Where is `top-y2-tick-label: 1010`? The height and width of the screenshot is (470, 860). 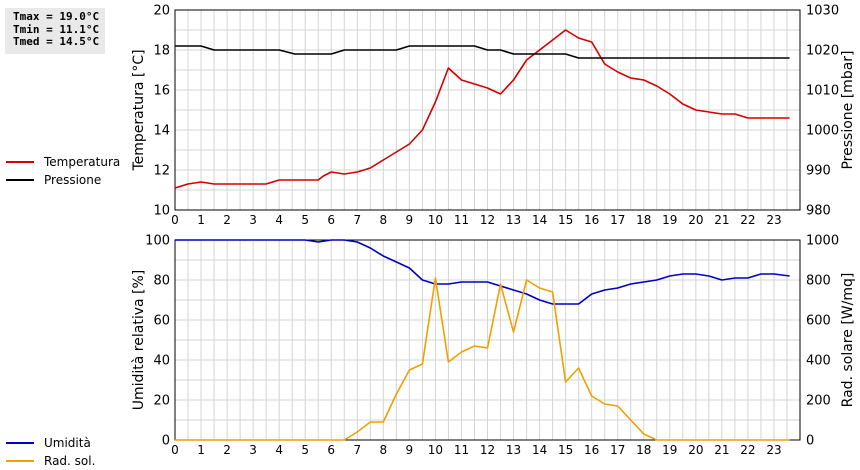 top-y2-tick-label: 1010 is located at coordinates (822, 91).